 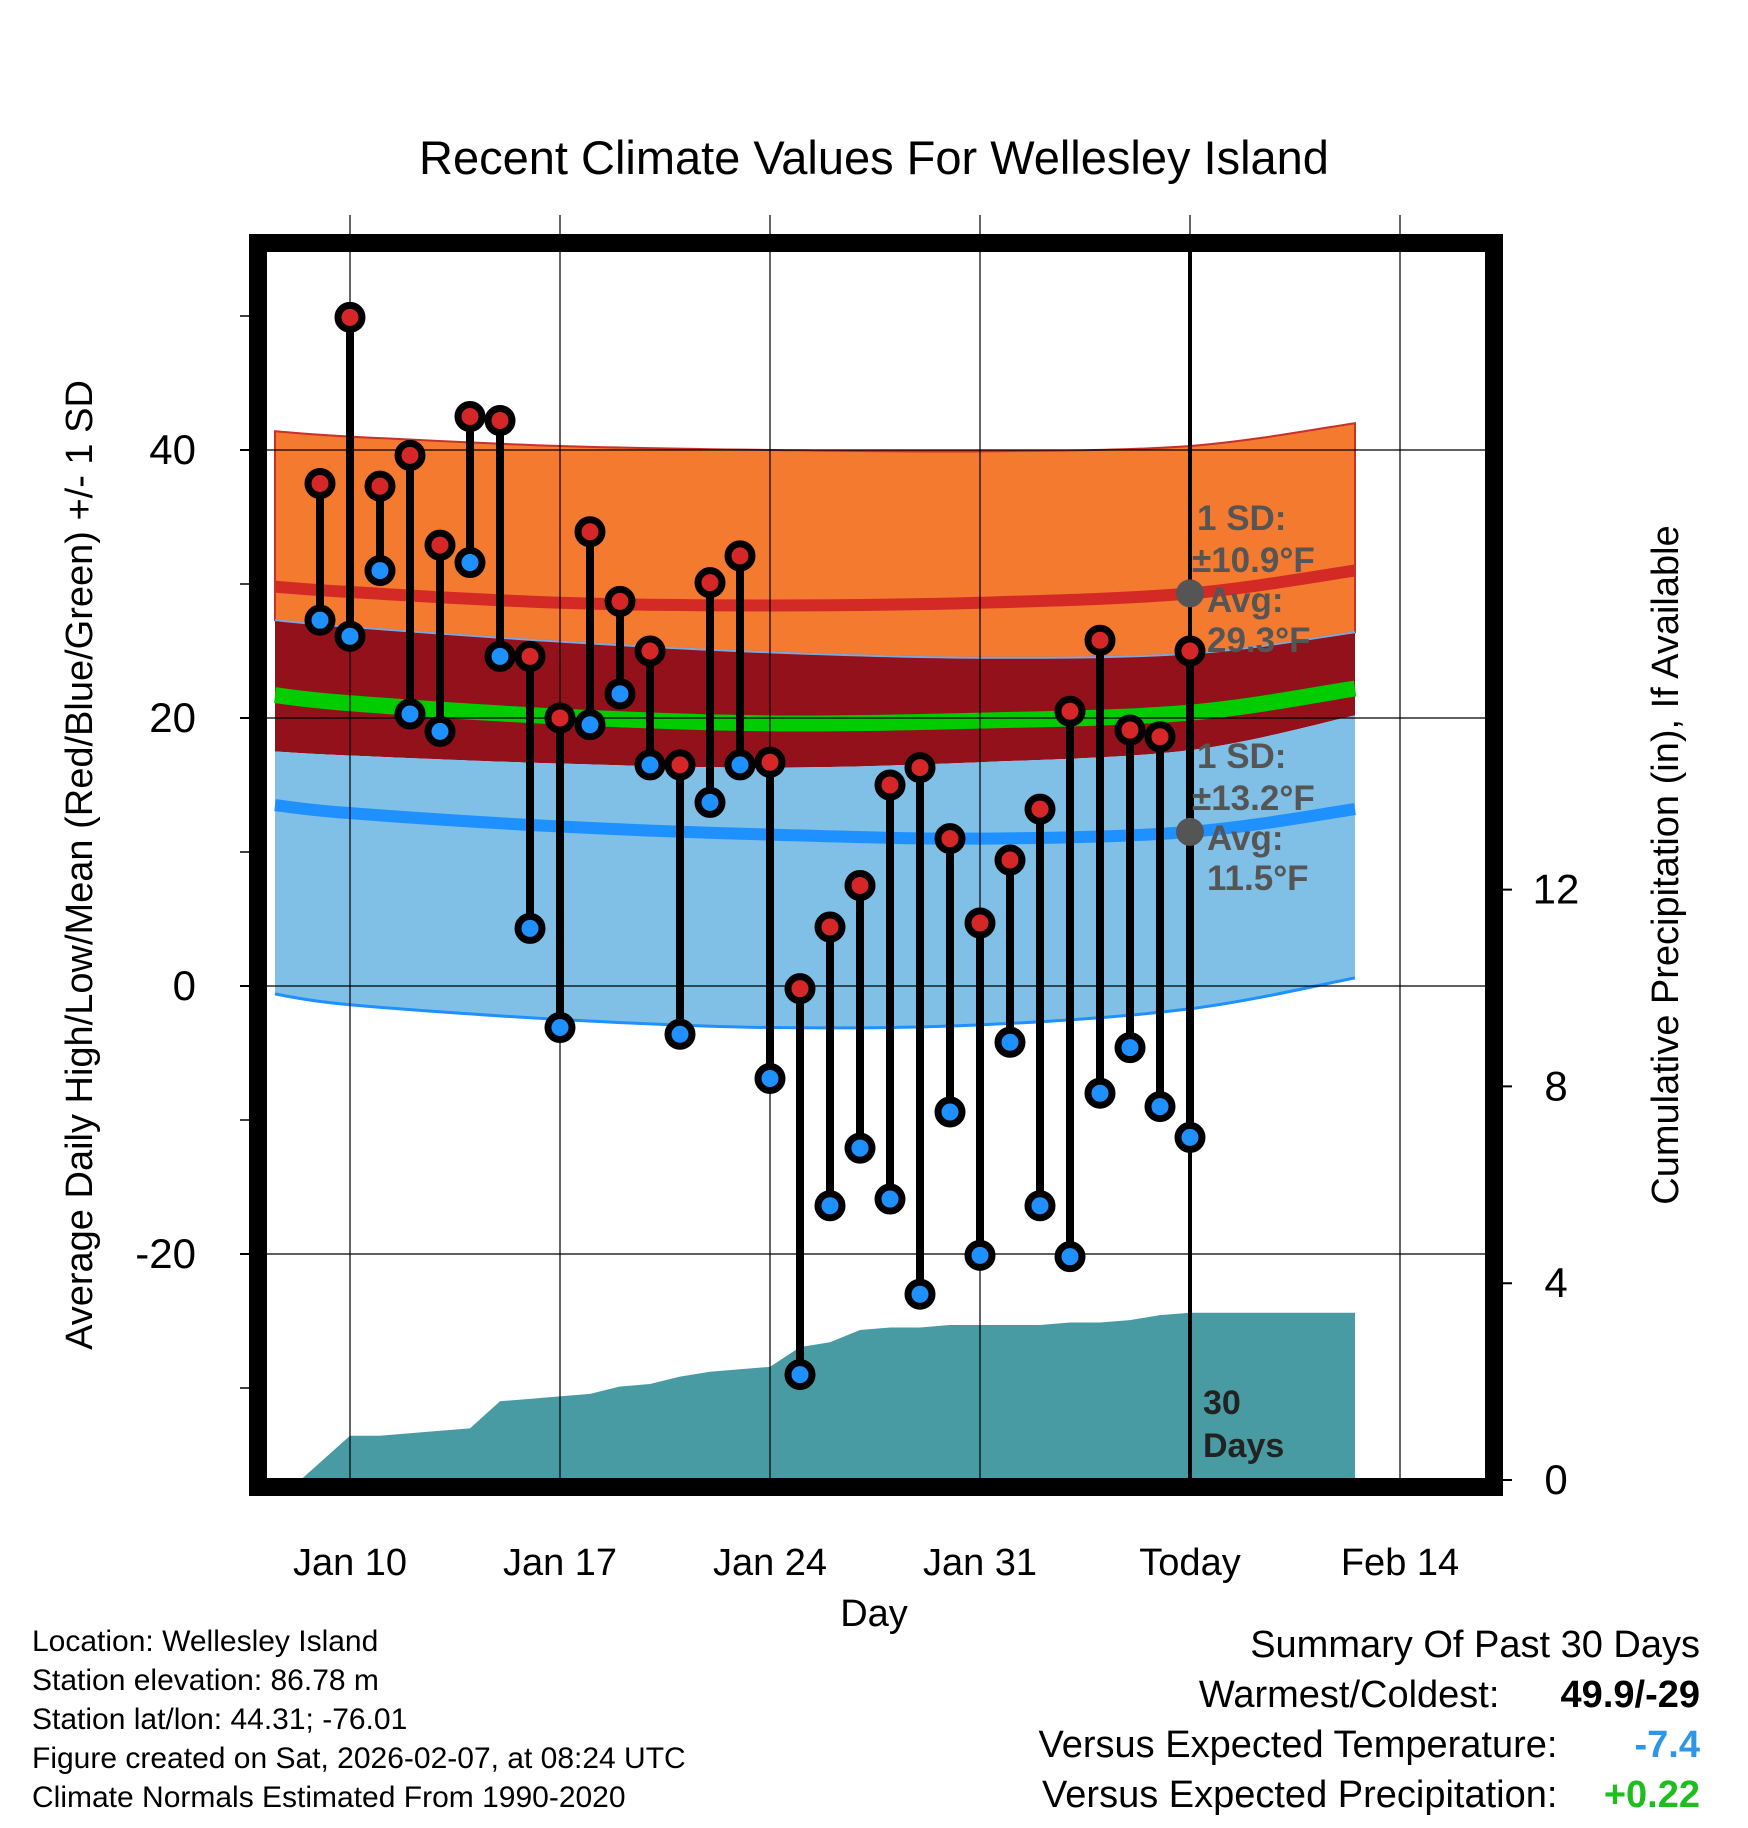 I want to click on days-number: 30, so click(x=1222, y=1403).